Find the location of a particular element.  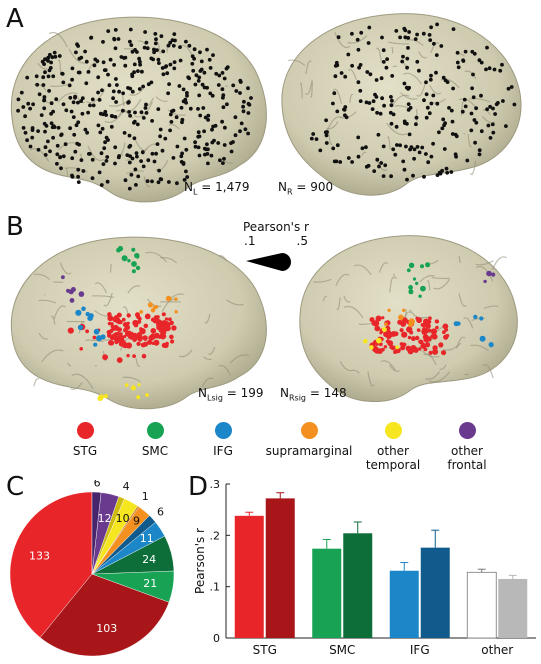

legend-label-other-temporal: other temporal is located at coordinates (393, 458).